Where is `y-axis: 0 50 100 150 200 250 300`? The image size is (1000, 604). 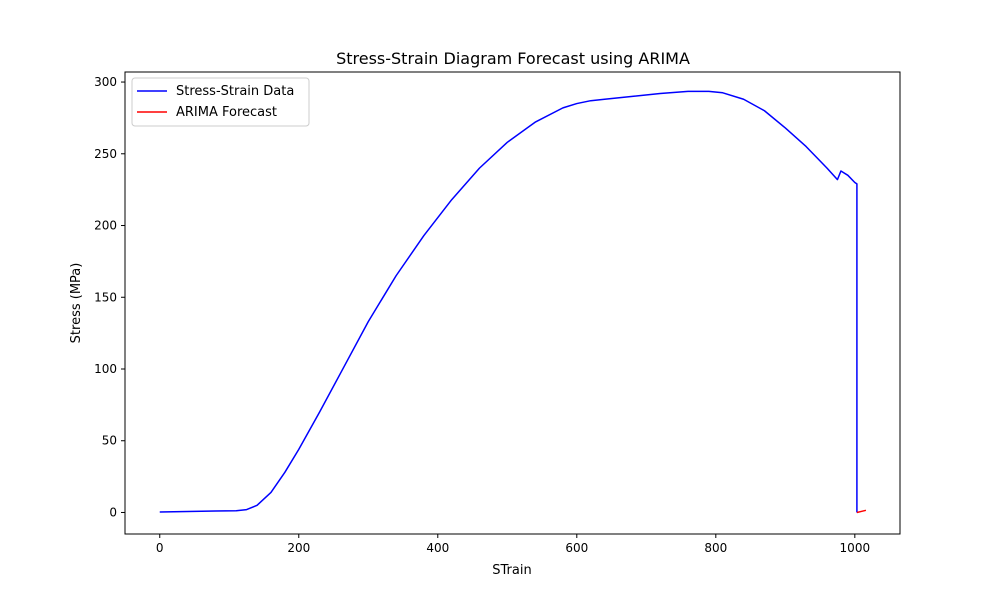
y-axis: 0 50 100 150 200 250 300 is located at coordinates (109, 297).